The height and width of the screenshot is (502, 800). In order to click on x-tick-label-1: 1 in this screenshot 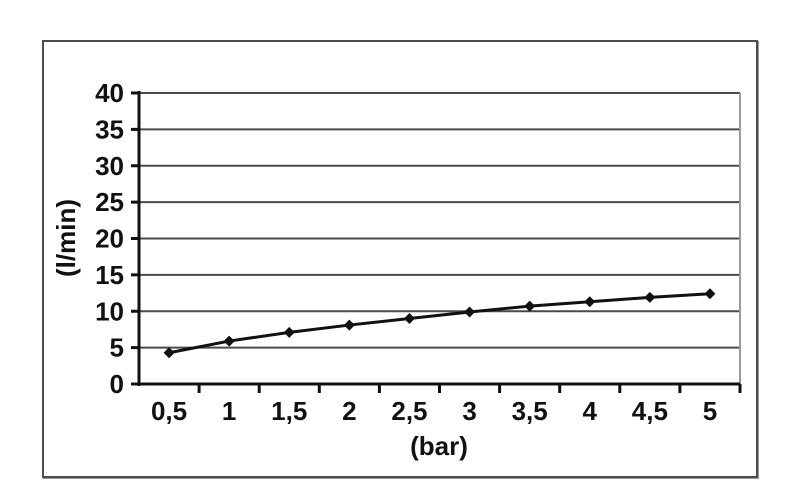, I will do `click(229, 411)`.